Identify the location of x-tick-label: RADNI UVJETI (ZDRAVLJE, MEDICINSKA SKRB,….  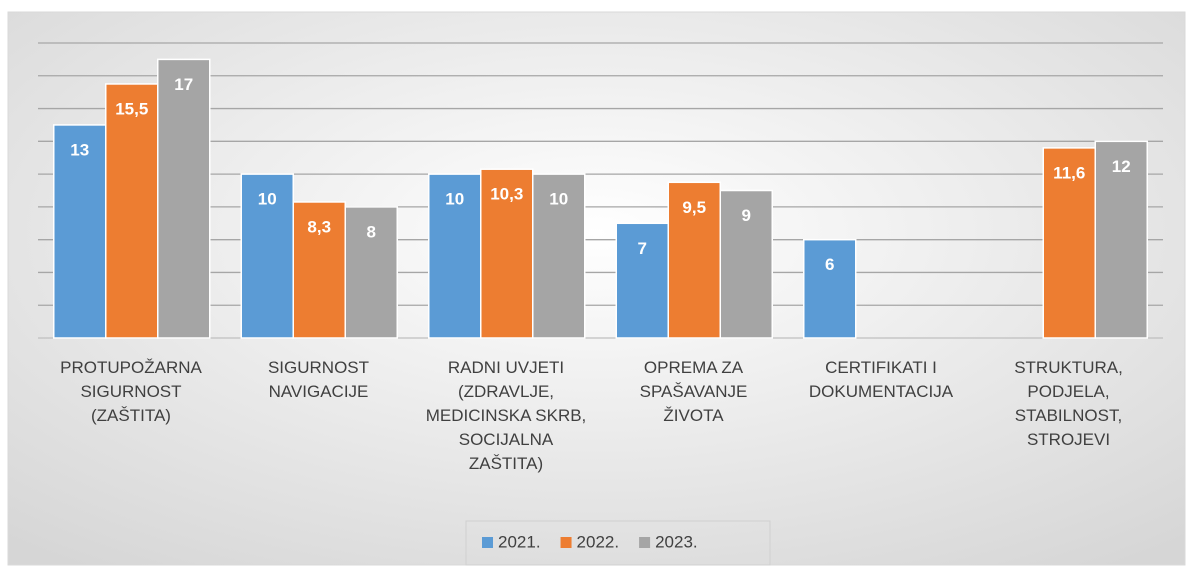
(506, 415).